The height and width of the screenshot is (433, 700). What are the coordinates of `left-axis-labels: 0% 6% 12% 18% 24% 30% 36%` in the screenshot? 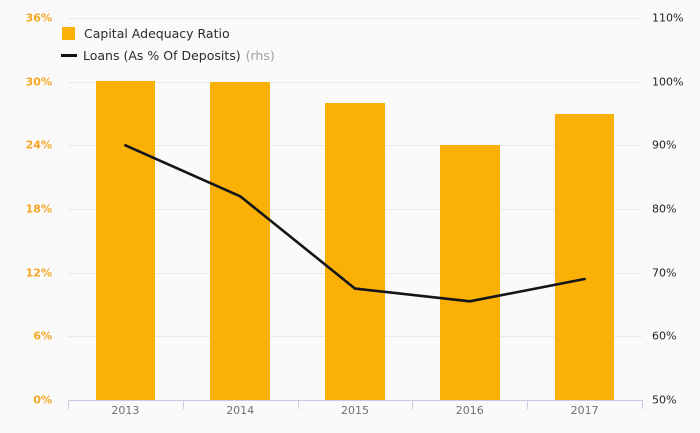 It's located at (30, 209).